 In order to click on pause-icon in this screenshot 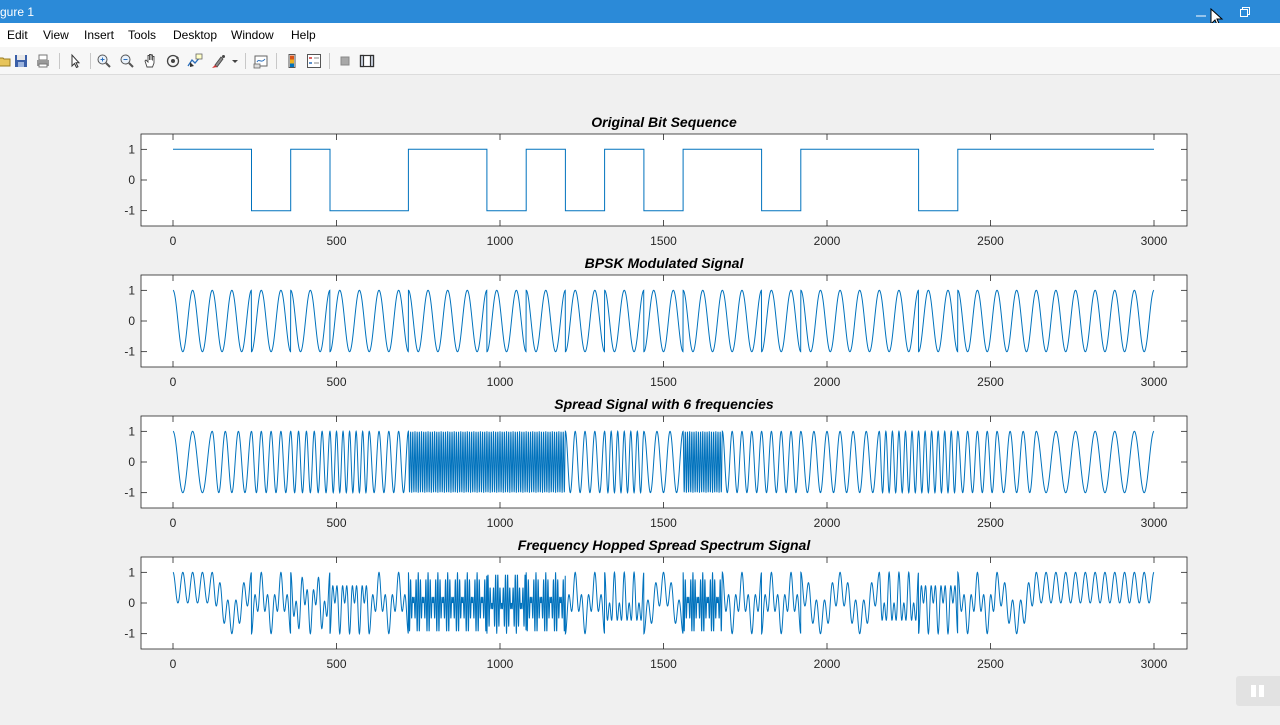, I will do `click(1257, 691)`.